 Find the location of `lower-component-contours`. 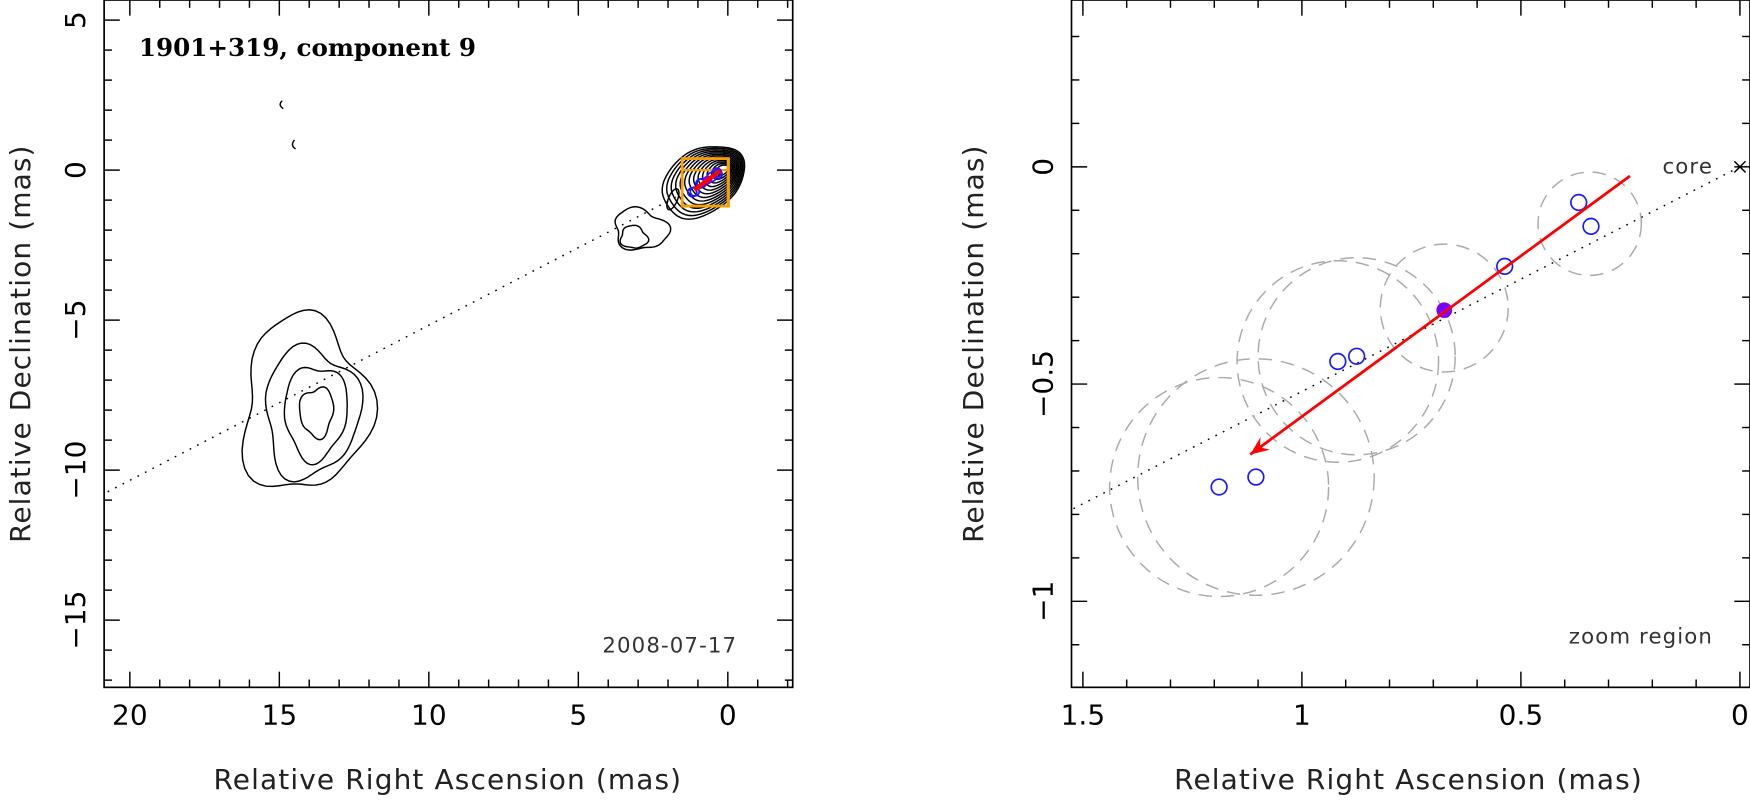

lower-component-contours is located at coordinates (310, 398).